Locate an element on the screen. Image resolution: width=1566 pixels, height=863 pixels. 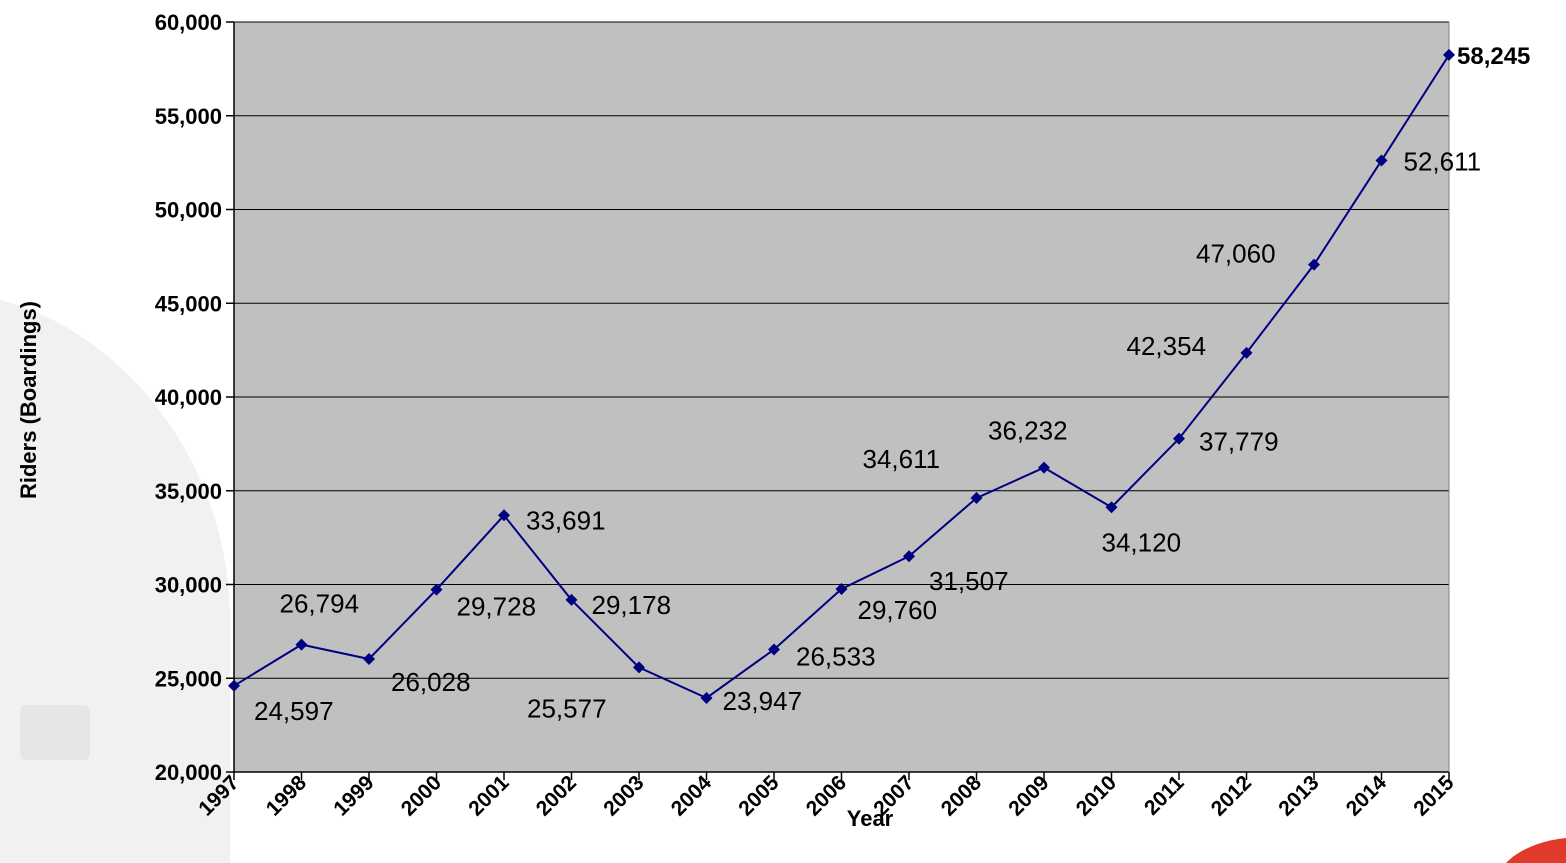
x-tick-label: 2000 is located at coordinates (421, 795).